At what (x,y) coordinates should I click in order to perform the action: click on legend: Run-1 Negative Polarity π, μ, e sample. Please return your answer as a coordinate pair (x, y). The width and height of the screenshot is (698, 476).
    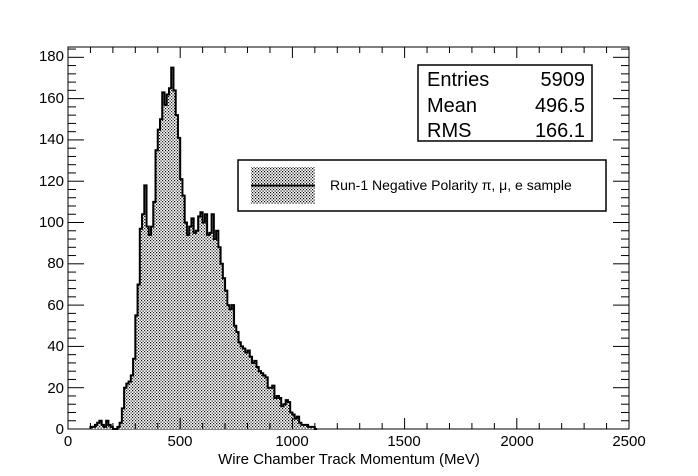
    Looking at the image, I should click on (422, 185).